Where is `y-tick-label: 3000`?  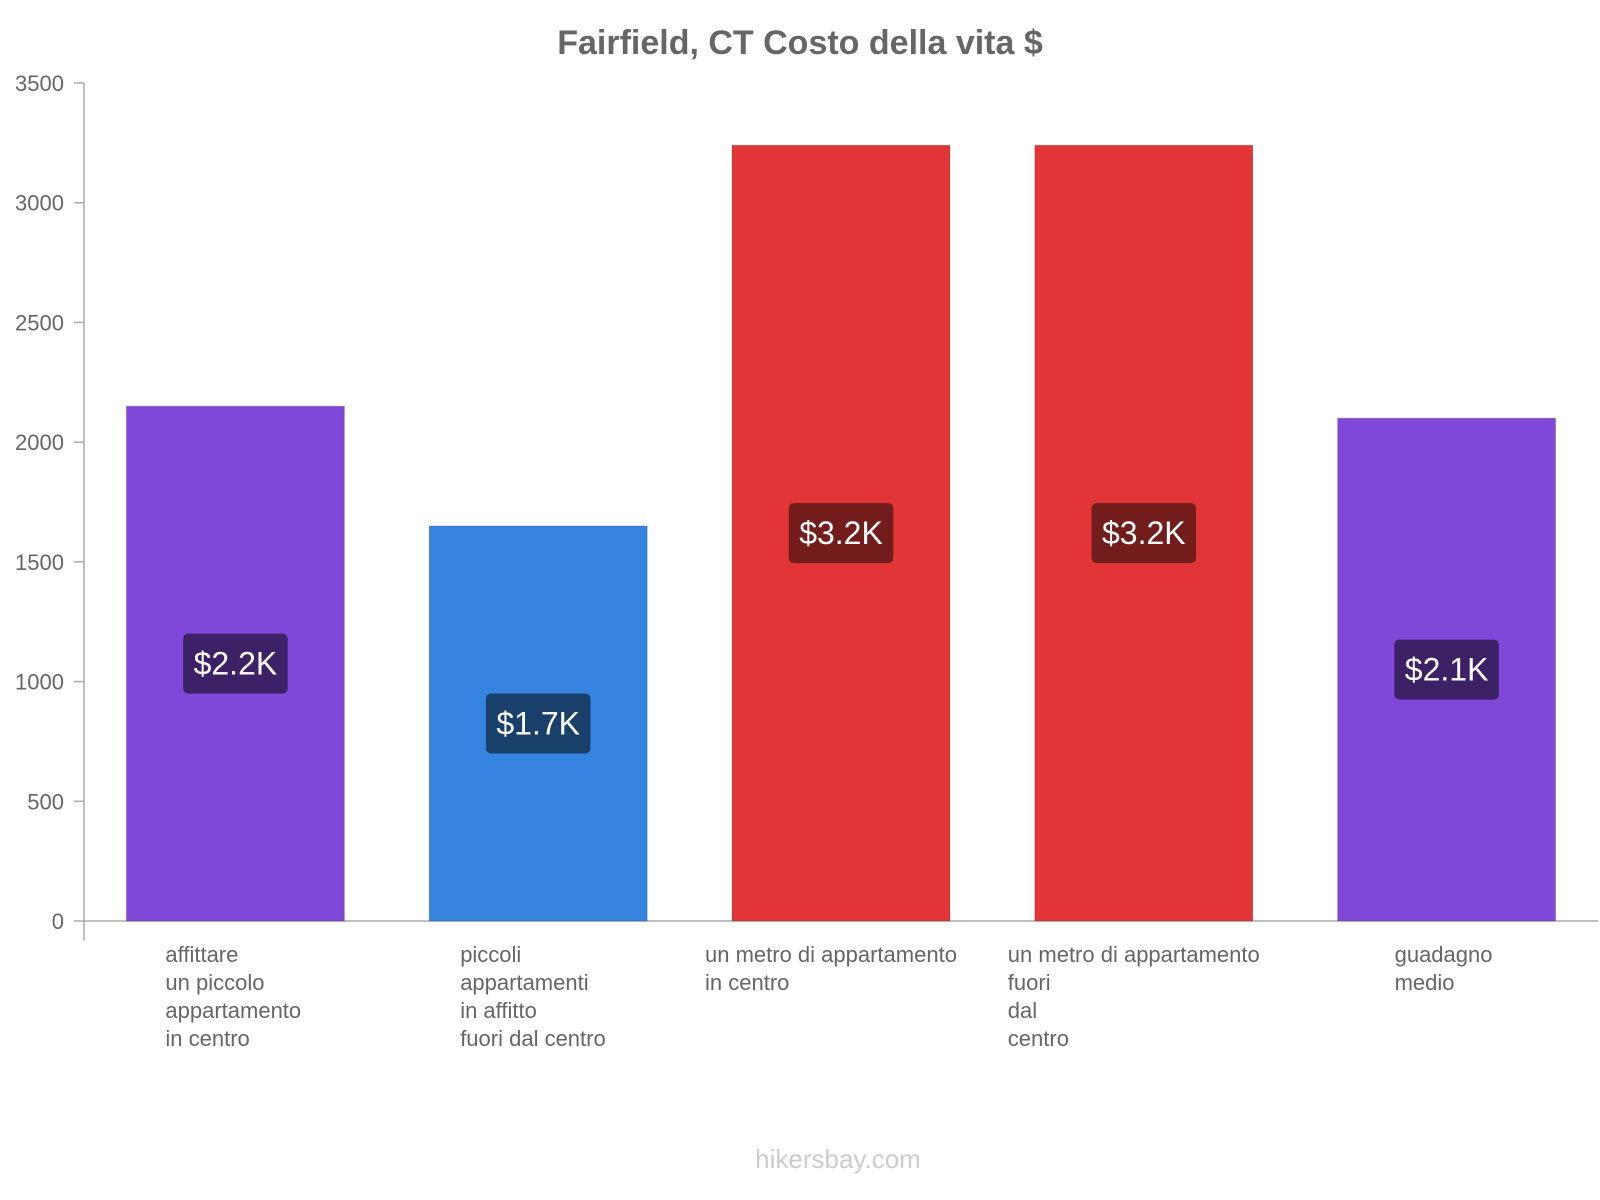
y-tick-label: 3000 is located at coordinates (39, 203).